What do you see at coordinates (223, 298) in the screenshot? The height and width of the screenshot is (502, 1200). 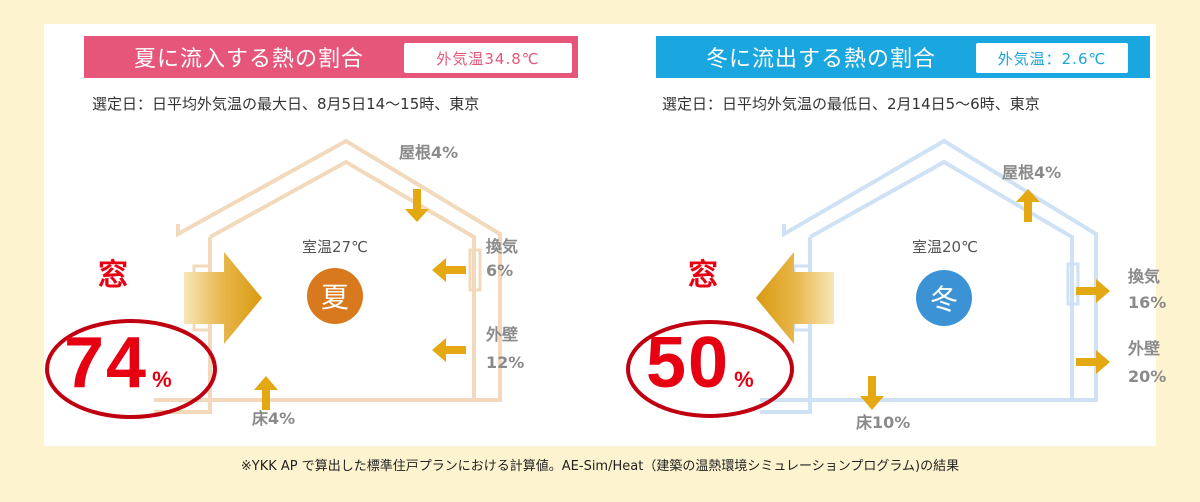 I see `summer-window-arrow` at bounding box center [223, 298].